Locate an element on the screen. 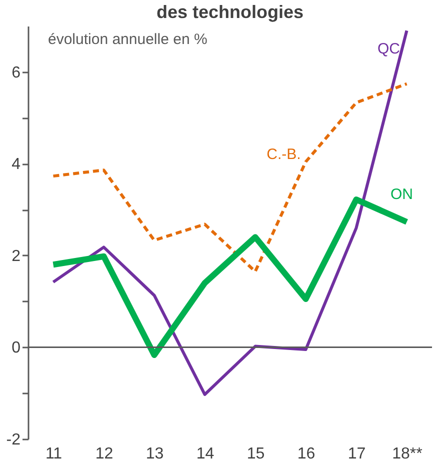  x-tick-label: 15 is located at coordinates (255, 454).